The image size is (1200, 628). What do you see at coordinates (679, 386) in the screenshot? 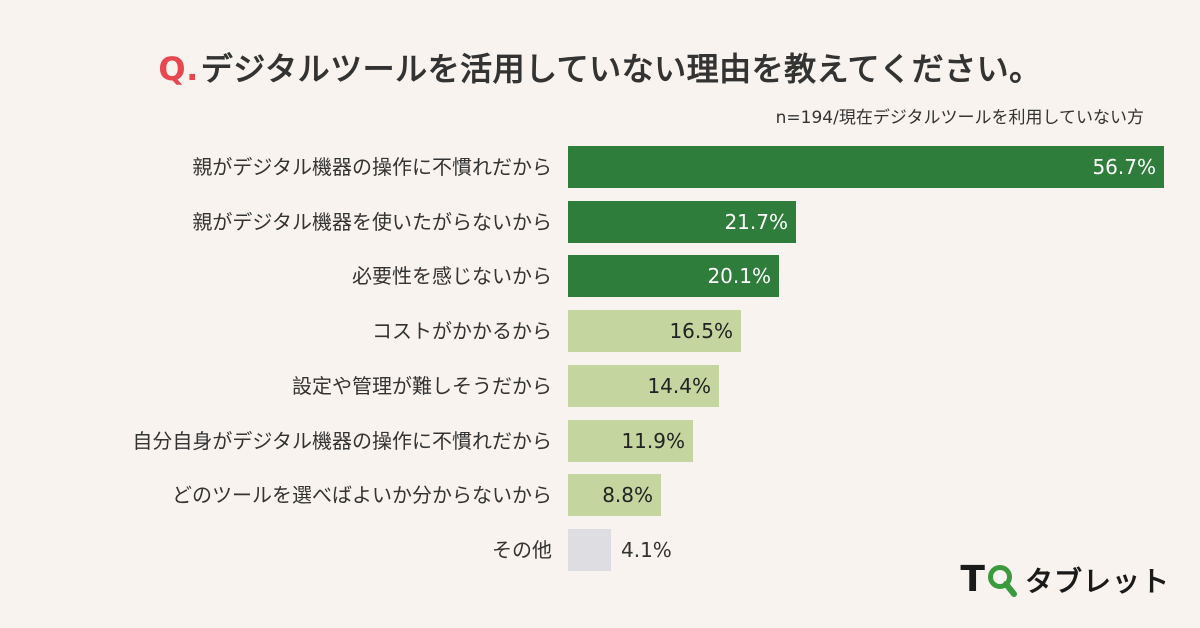
I see `value-label: 14.4%` at bounding box center [679, 386].